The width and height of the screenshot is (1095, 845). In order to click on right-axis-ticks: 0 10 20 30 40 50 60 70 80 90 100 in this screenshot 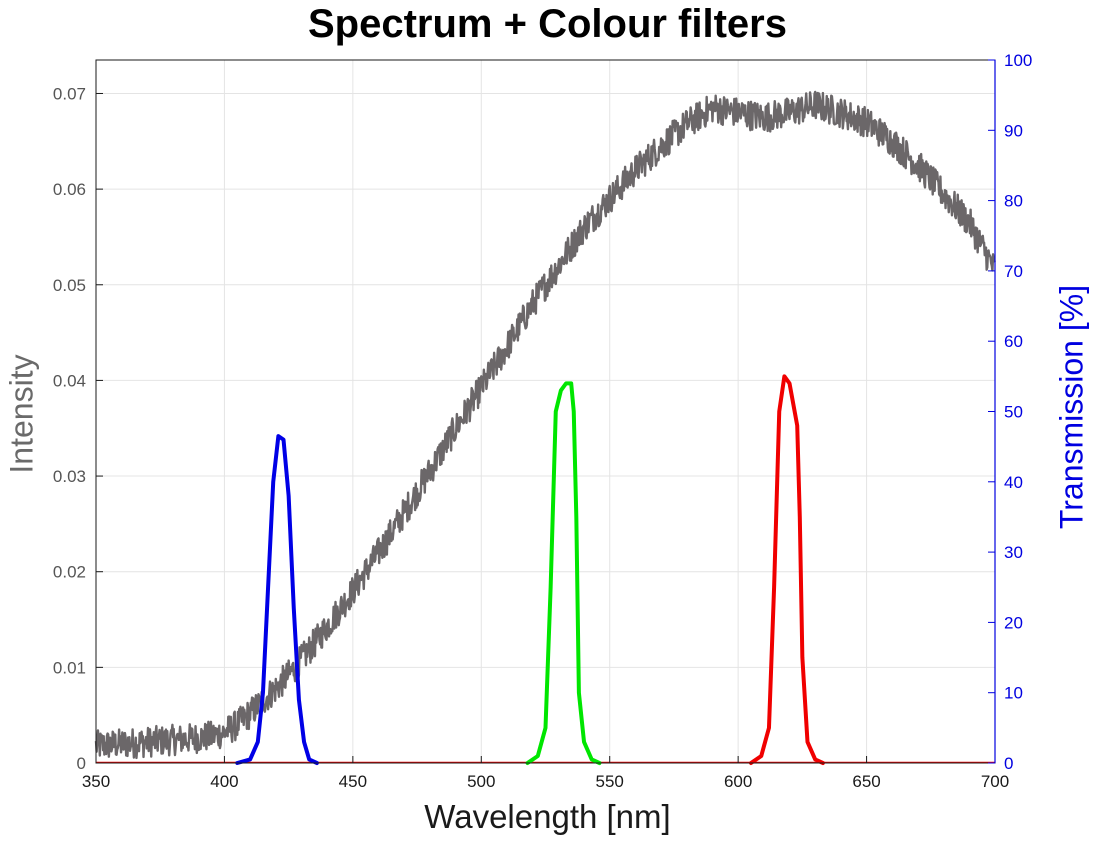, I will do `click(1010, 412)`.